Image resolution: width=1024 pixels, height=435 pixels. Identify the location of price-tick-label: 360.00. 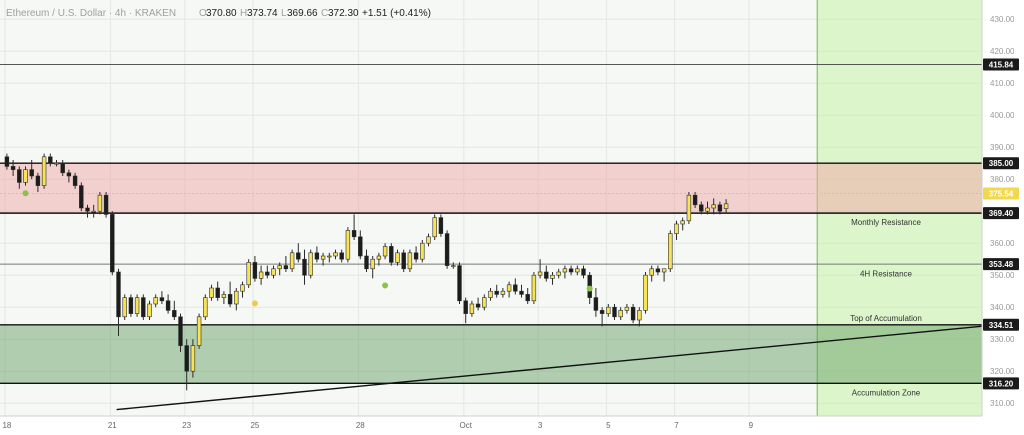
(1002, 243).